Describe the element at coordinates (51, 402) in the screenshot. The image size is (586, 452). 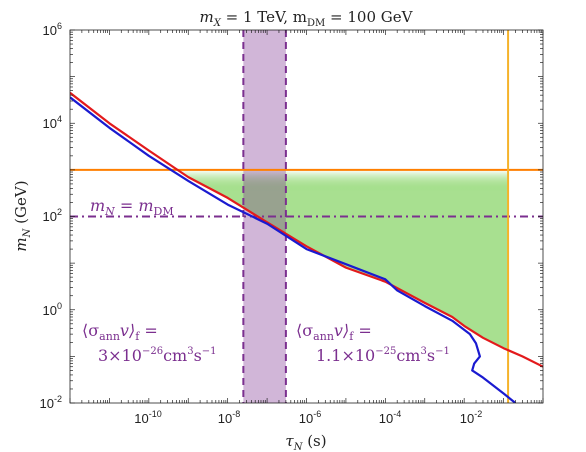
I see `y-tick-label-1: 10⁻²` at that location.